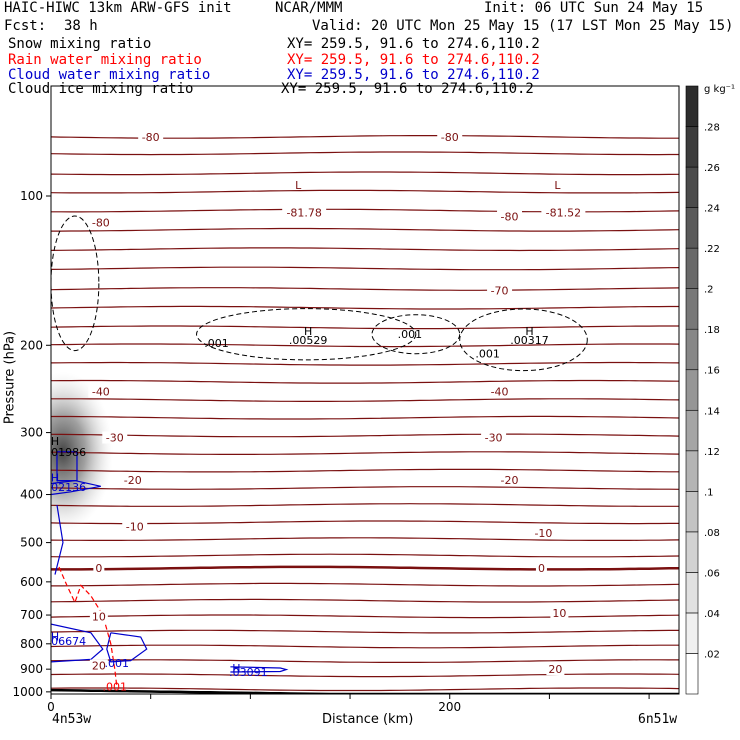 This screenshot has height=740, width=740. Describe the element at coordinates (31, 543) in the screenshot. I see `y-tick-label: 500` at that location.